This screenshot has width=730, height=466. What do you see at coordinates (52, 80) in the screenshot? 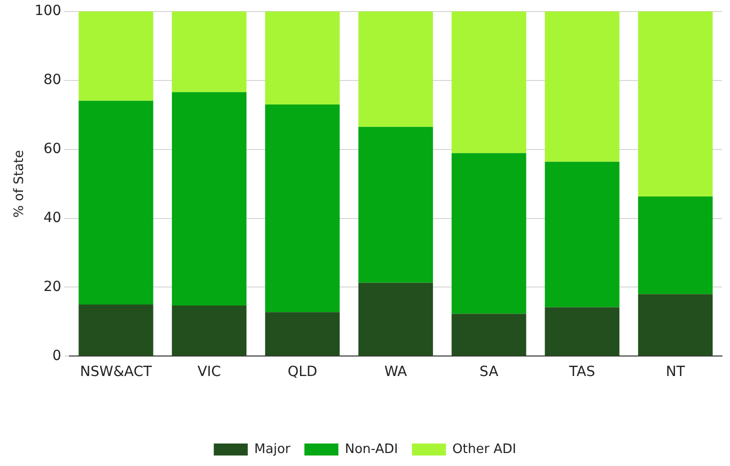
I see `y-tick-label: 80` at bounding box center [52, 80].